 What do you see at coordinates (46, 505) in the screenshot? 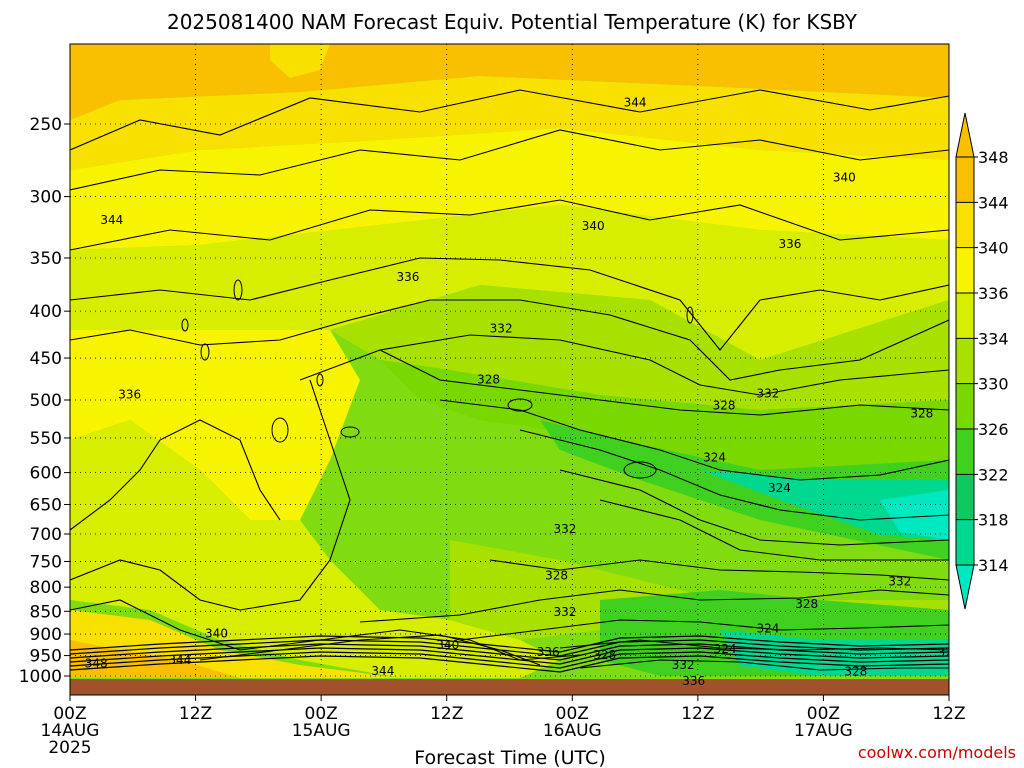
I see `y-tick-label: 650` at bounding box center [46, 505].